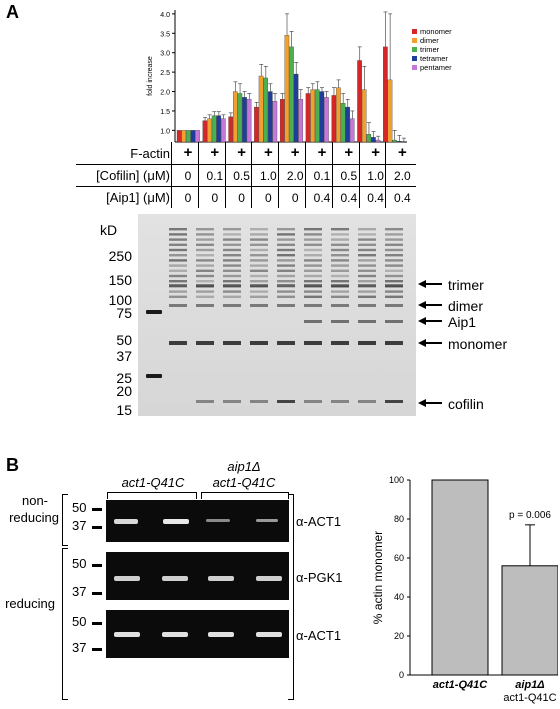  I want to click on legend-label-dimer: dimer, so click(429, 40).